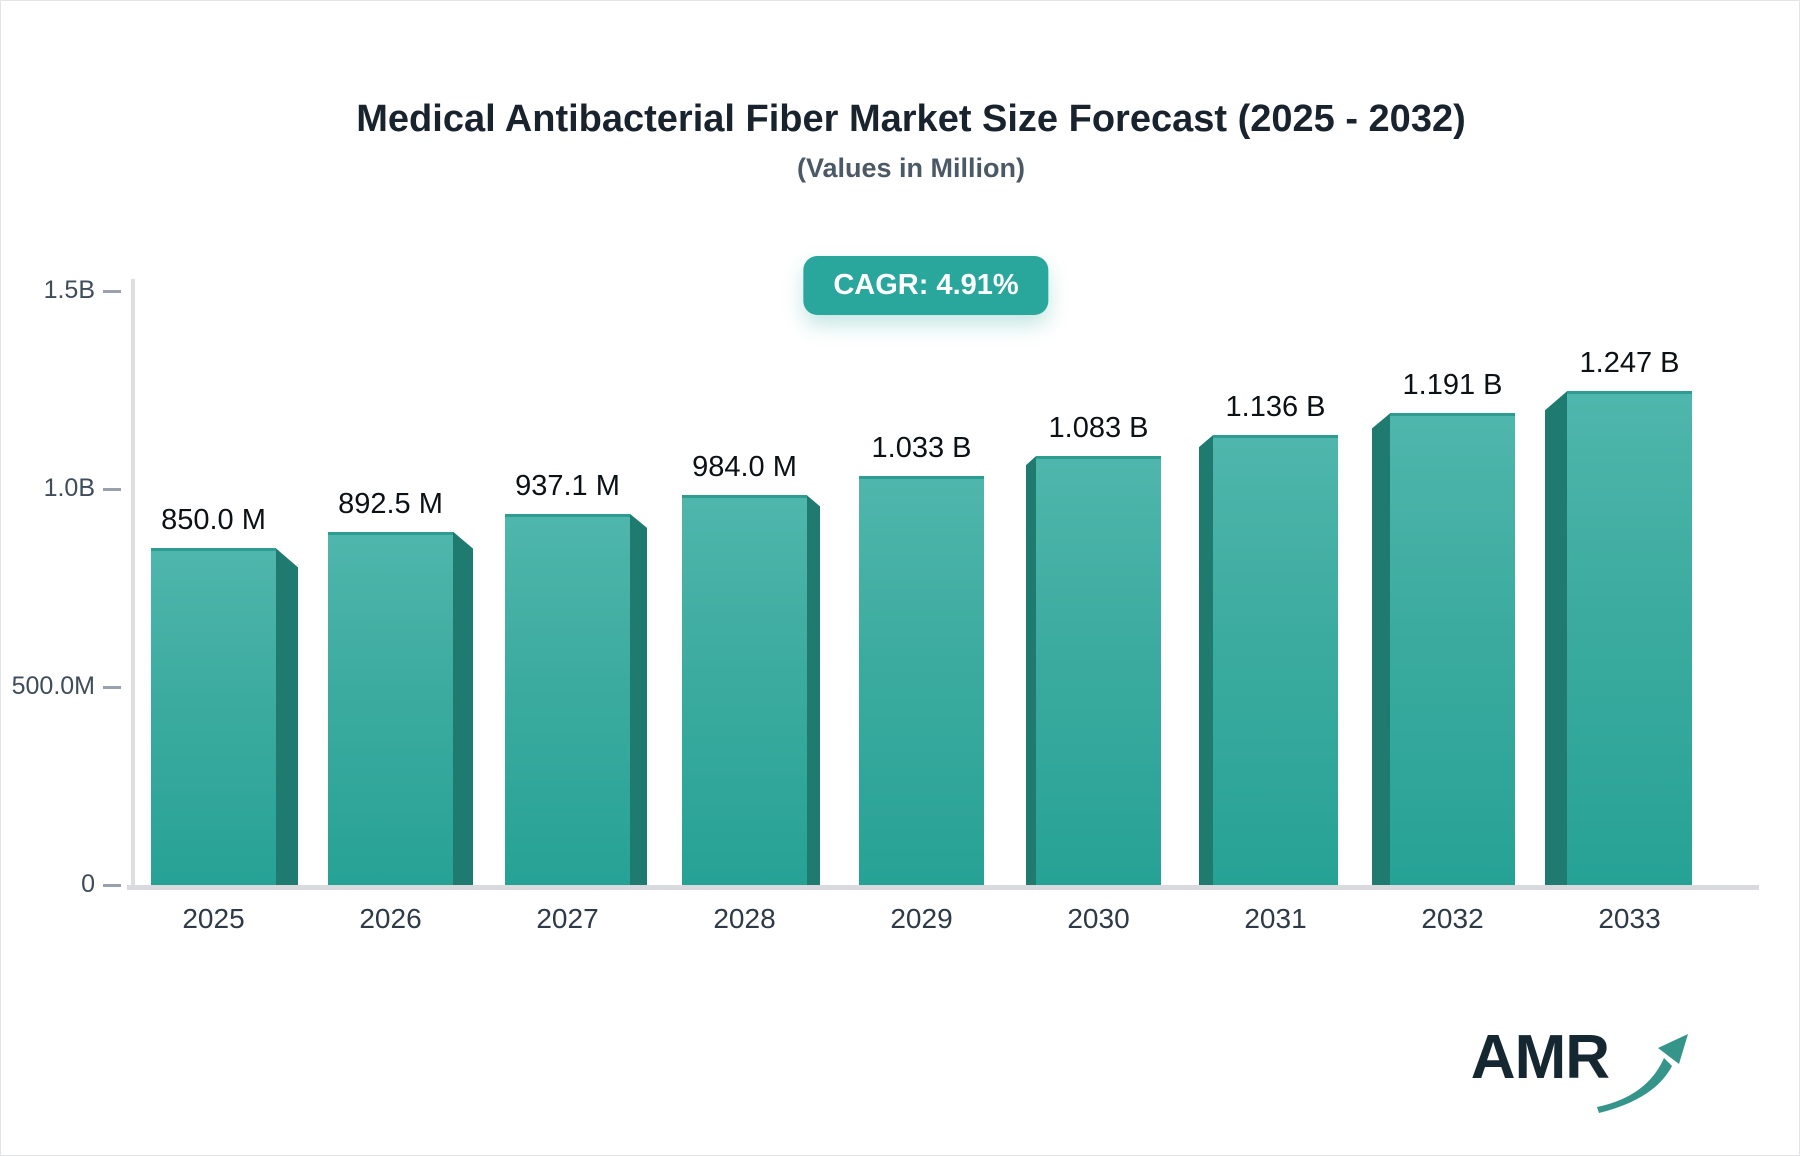  I want to click on y-tick-label: 1.0B, so click(69, 488).